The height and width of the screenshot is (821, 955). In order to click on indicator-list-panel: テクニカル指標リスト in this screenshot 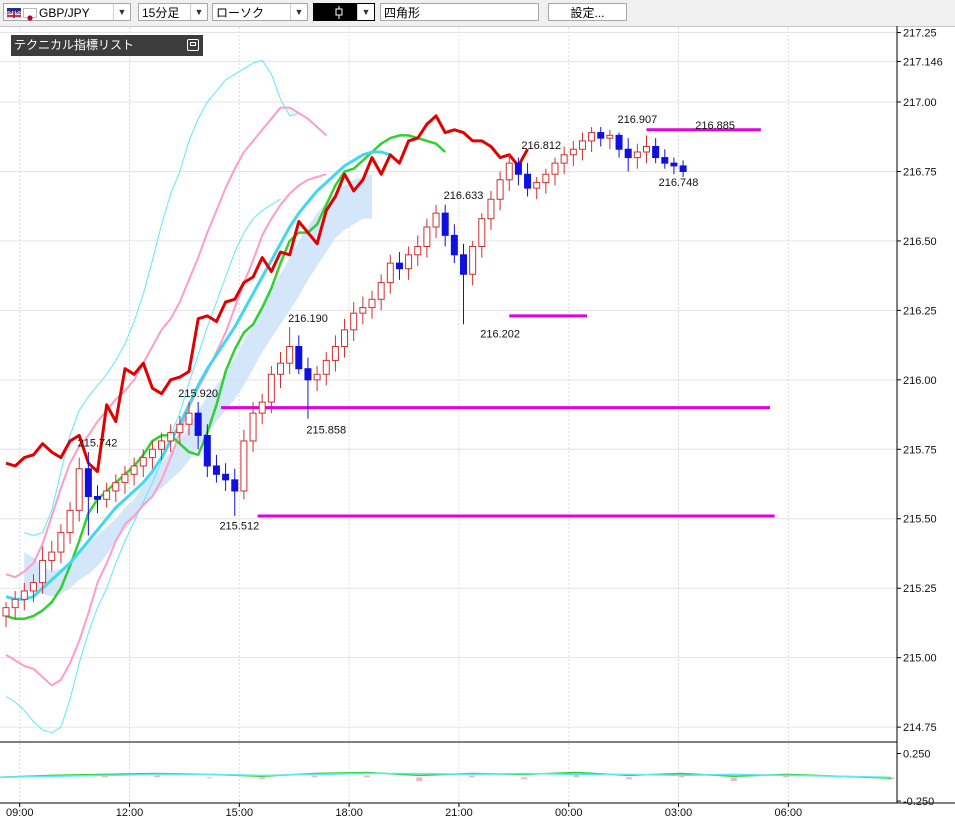, I will do `click(107, 45)`.